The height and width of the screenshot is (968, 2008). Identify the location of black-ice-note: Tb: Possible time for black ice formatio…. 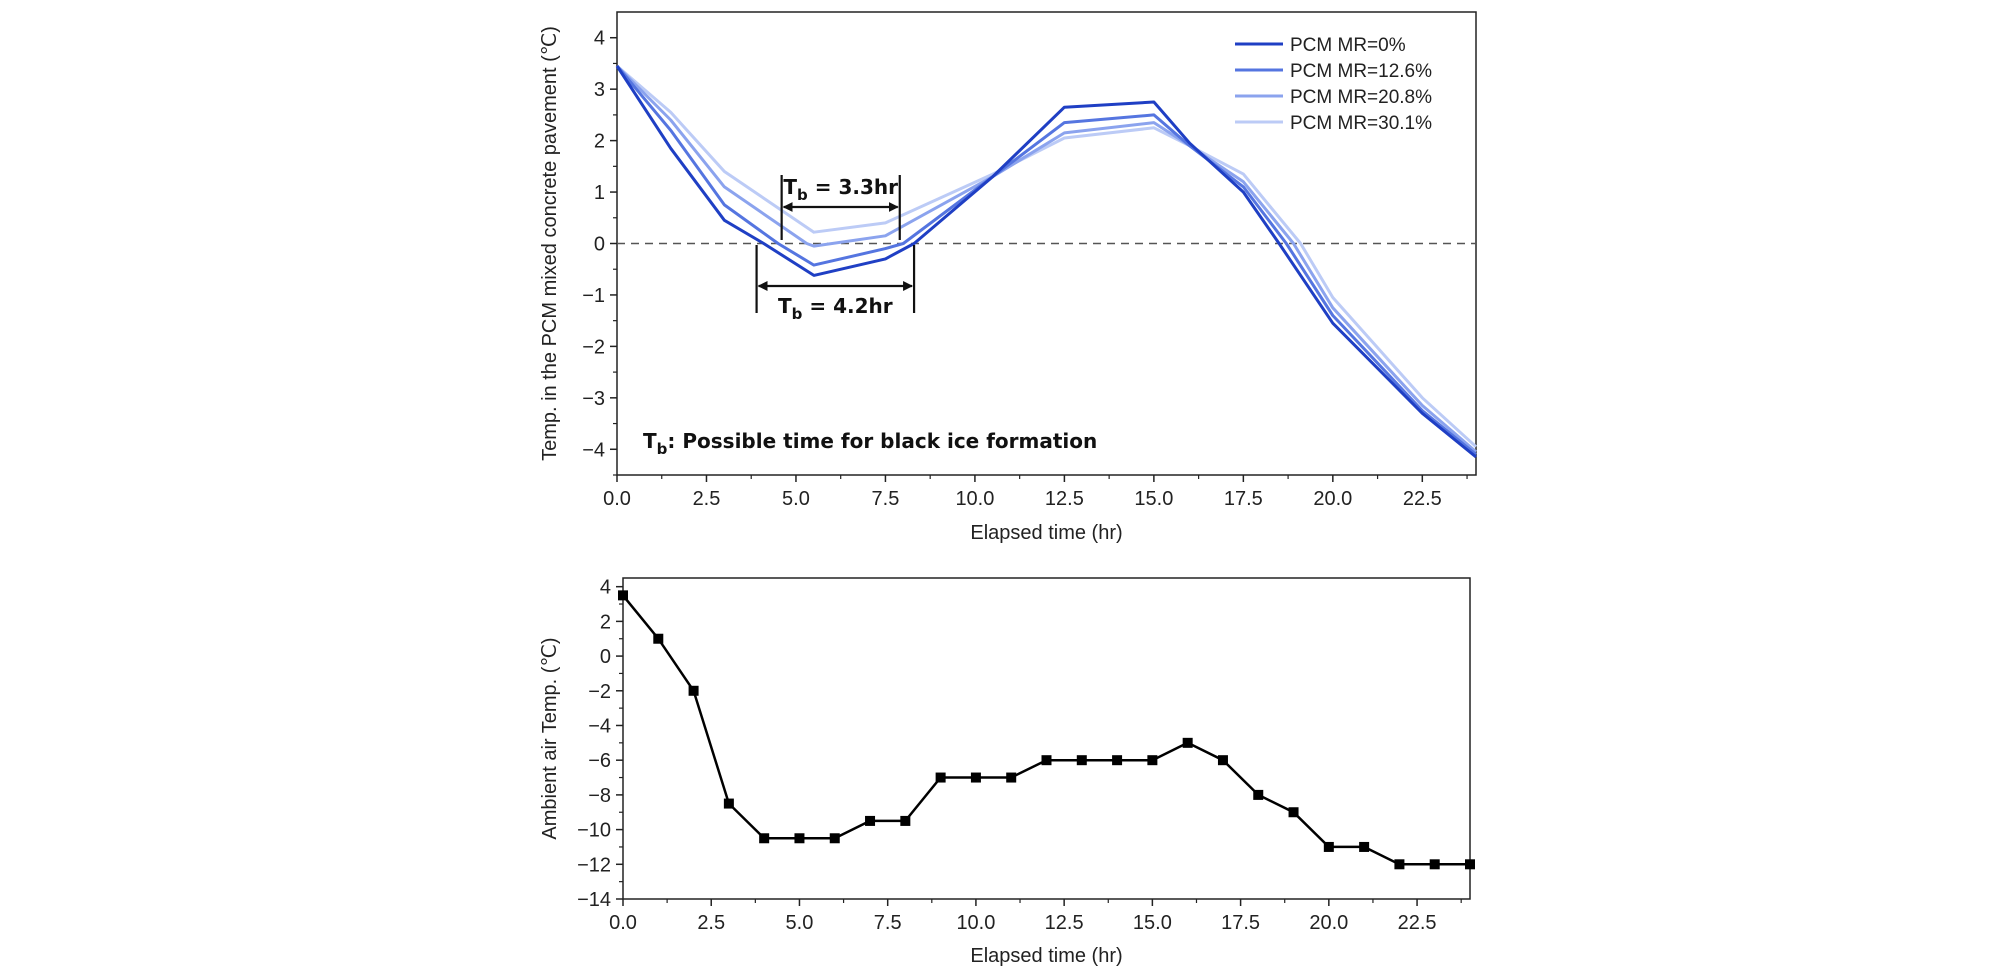
(870, 443).